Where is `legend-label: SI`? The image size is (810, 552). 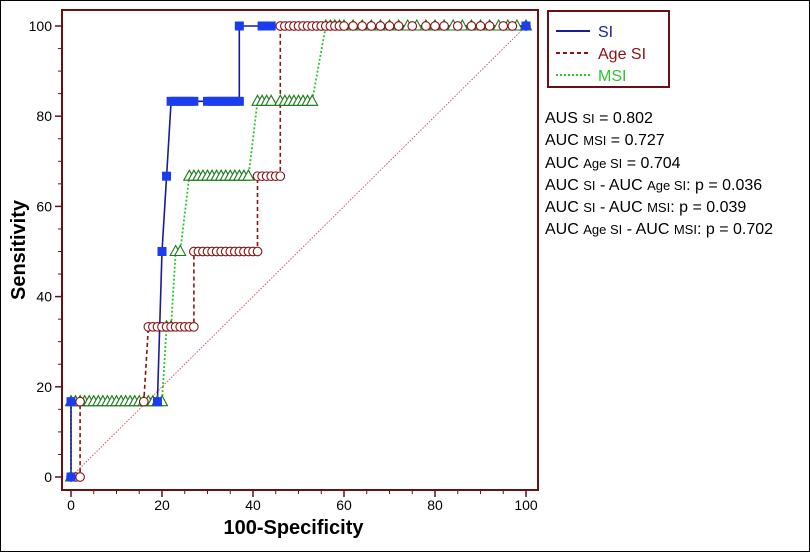 legend-label: SI is located at coordinates (605, 32).